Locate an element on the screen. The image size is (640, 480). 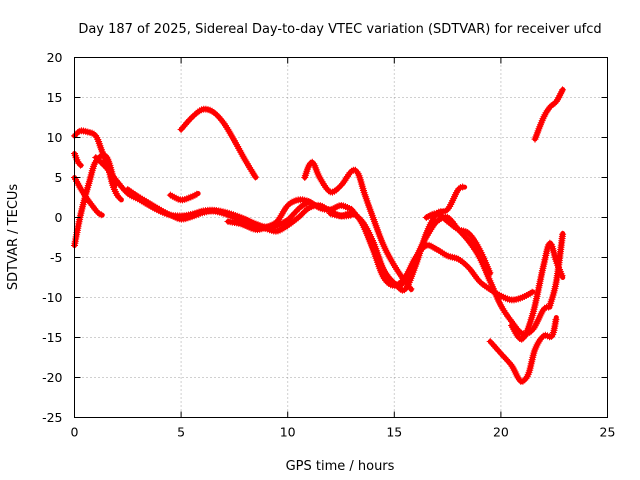
series-markers-arc10 is located at coordinates (358, 225).